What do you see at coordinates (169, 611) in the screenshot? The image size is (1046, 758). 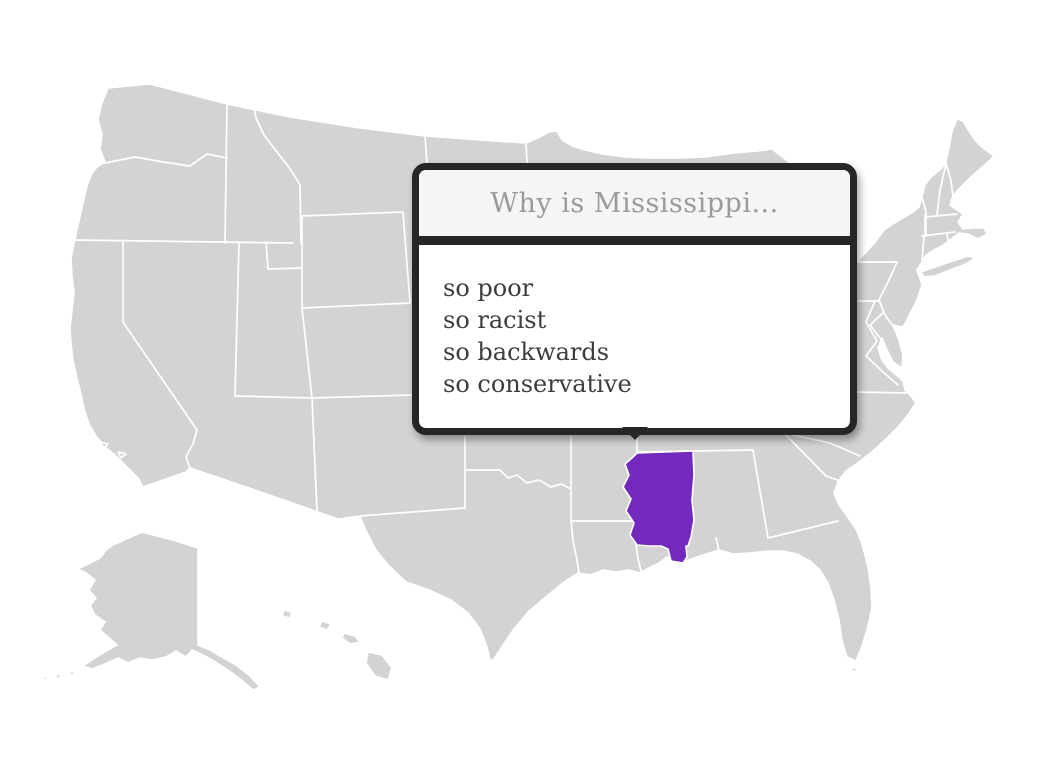 I see `alaska` at bounding box center [169, 611].